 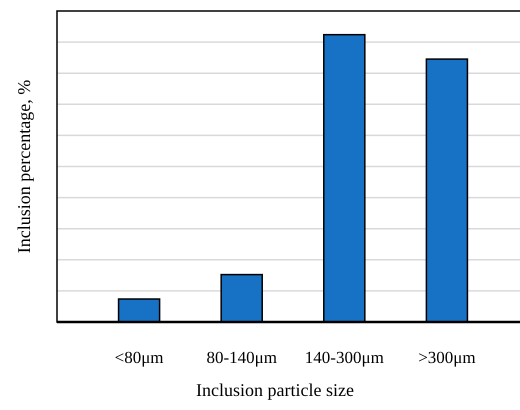 I want to click on x-tick-label: 140-300μm, so click(x=344, y=357).